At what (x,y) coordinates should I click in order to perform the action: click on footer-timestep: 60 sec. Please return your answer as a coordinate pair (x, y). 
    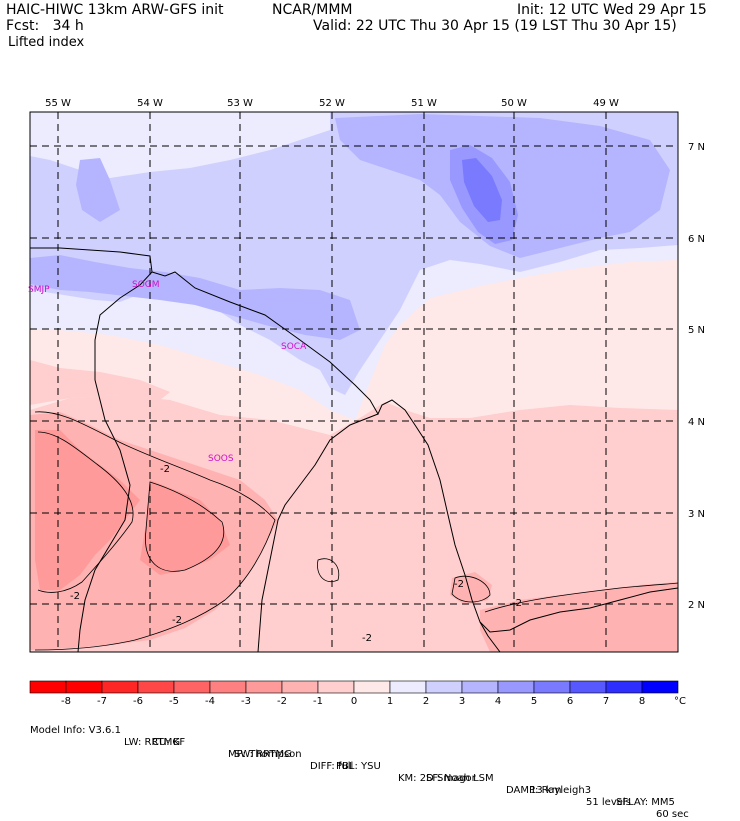
    Looking at the image, I should click on (672, 814).